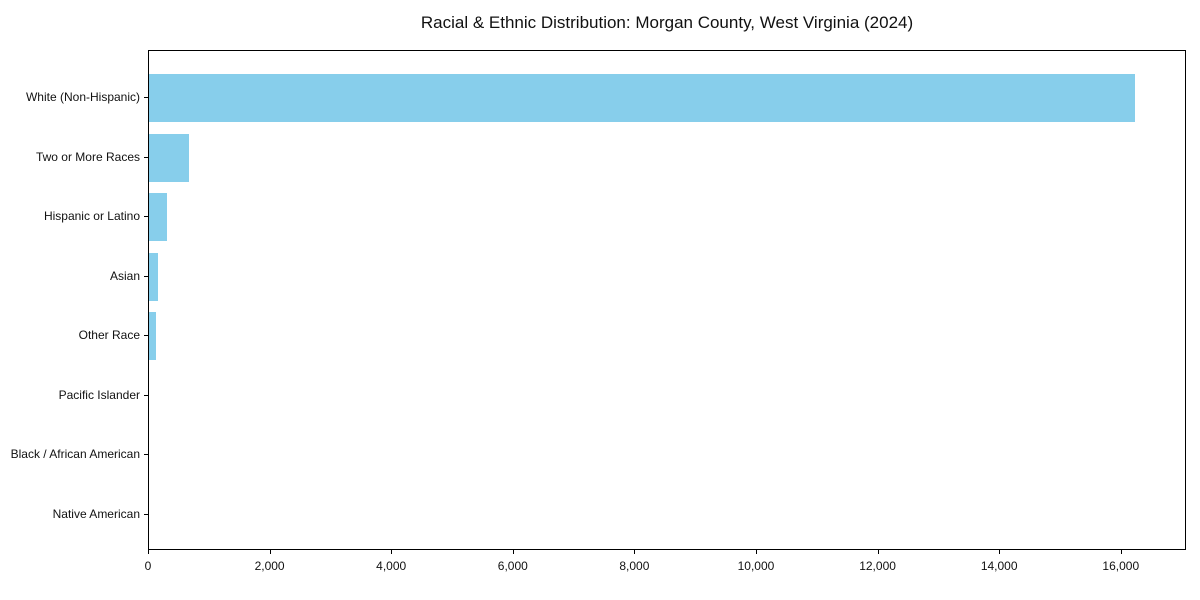 The image size is (1200, 600). I want to click on x-tick-label: 14,000, so click(999, 566).